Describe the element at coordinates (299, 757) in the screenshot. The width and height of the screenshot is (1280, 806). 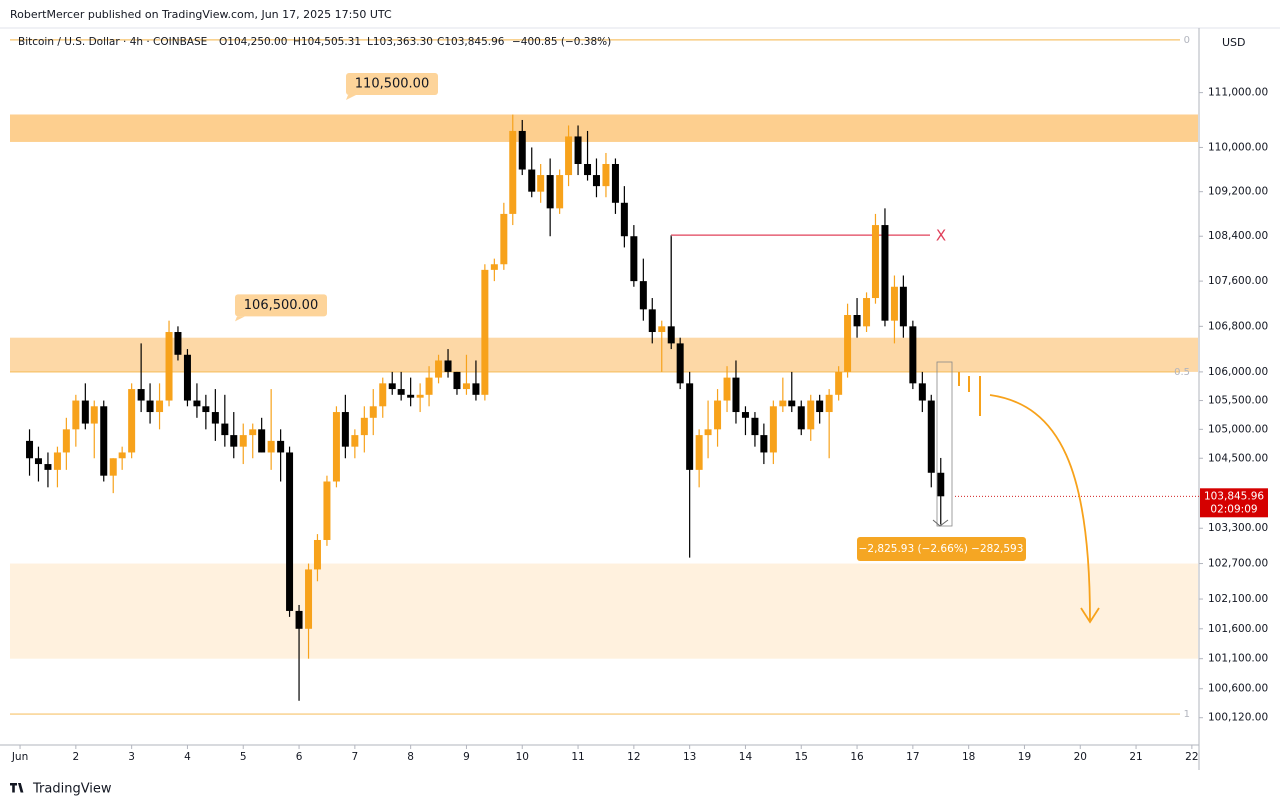
I see `x-tick-label: 6` at that location.